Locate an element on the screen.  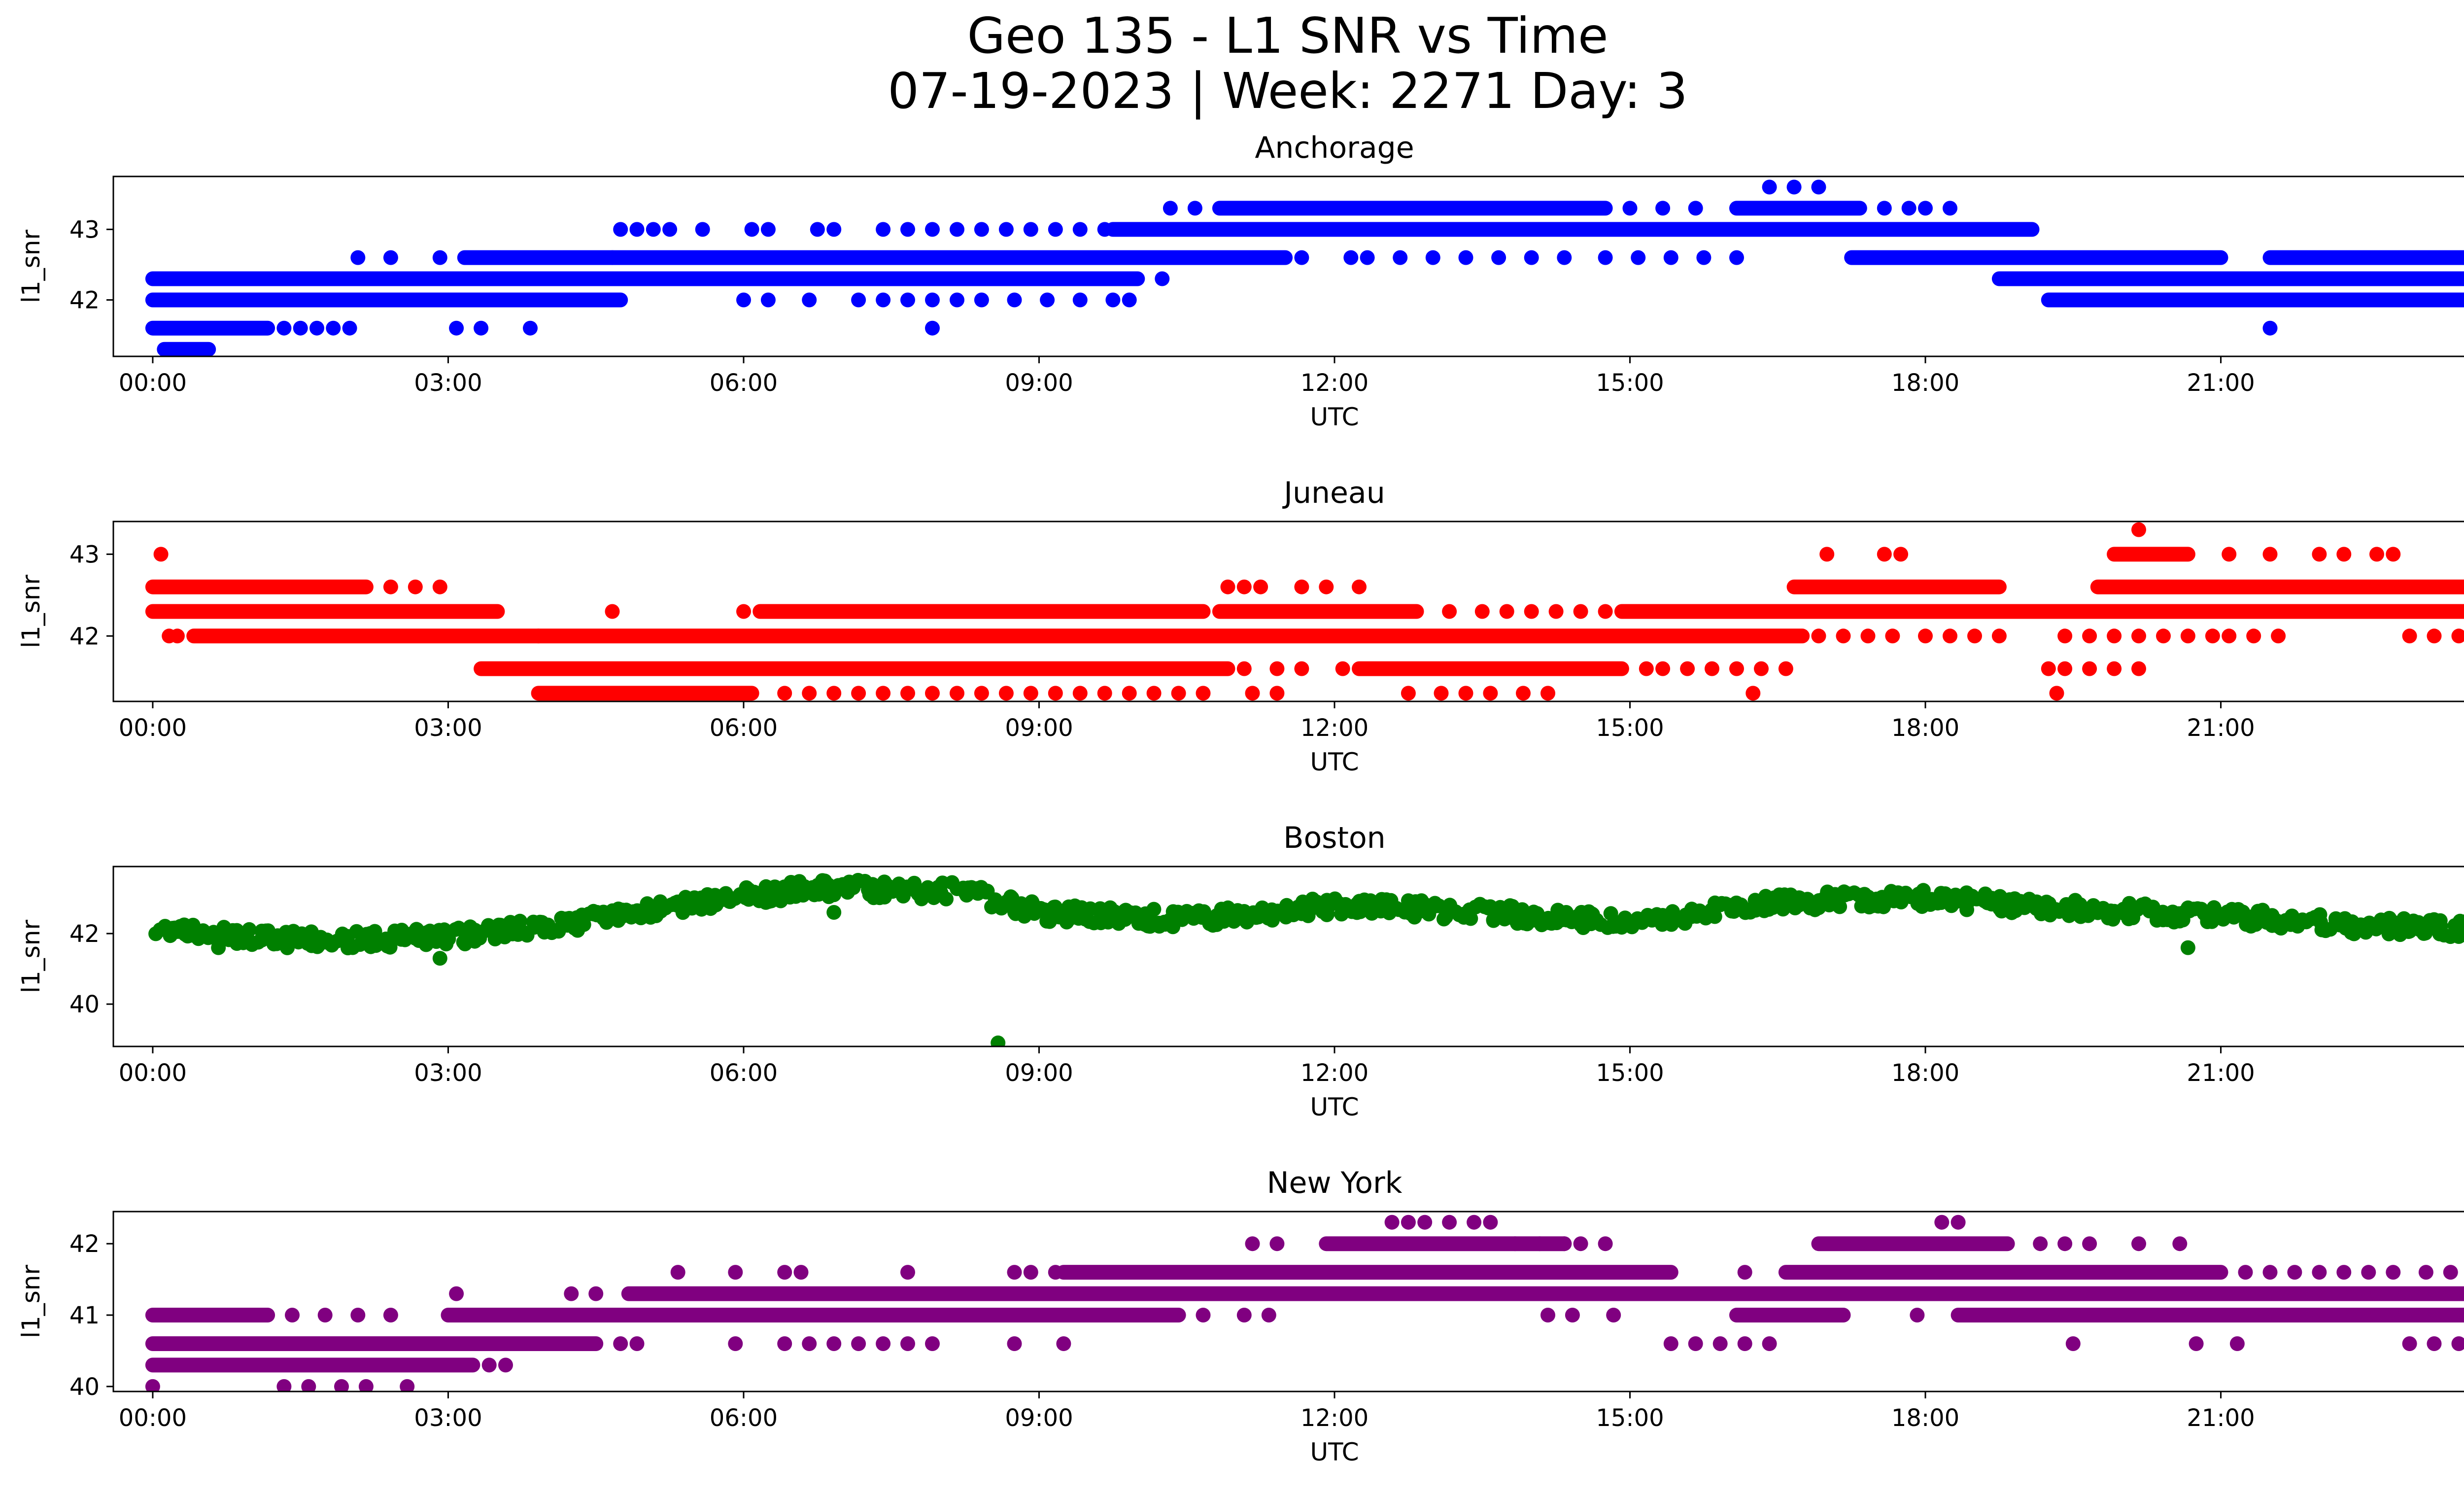
figure-title-line2: 07-19-2023 | Week: 2271 Day: 3 is located at coordinates (1288, 91).